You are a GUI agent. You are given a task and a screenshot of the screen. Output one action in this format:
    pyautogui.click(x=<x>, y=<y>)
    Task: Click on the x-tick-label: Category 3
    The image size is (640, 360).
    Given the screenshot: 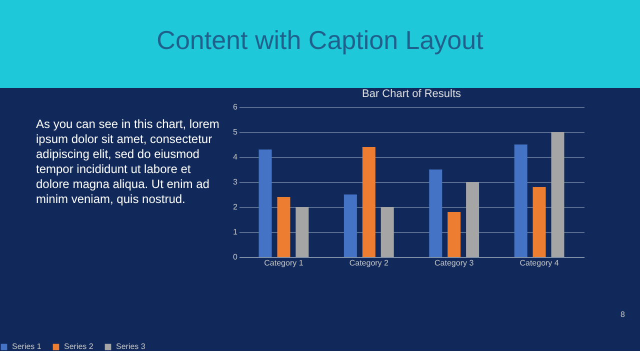 What is the action you would take?
    pyautogui.click(x=454, y=263)
    